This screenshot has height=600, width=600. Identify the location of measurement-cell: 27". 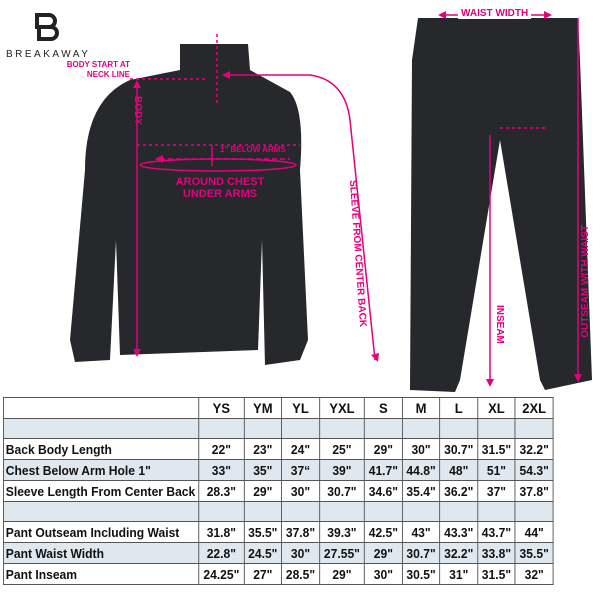
(263, 574).